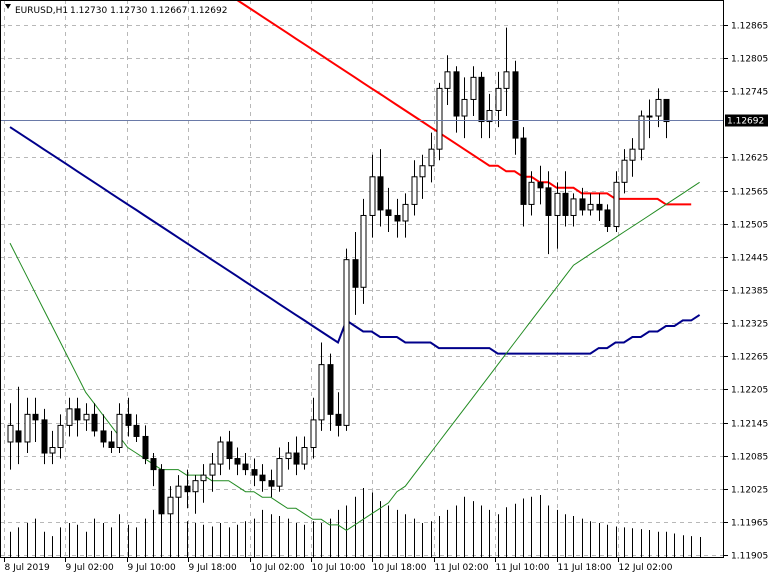 The height and width of the screenshot is (576, 768). I want to click on header-ohlc: 1.12730 1.12730 1.12667 1.12692, so click(148, 11).